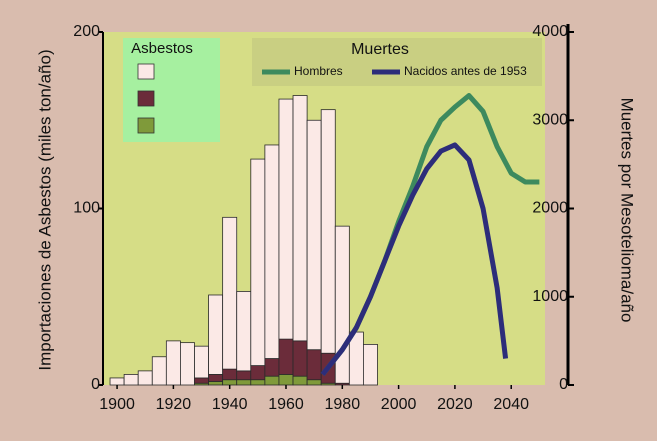  Describe the element at coordinates (550, 119) in the screenshot. I see `y2-tick-label: 3000` at that location.